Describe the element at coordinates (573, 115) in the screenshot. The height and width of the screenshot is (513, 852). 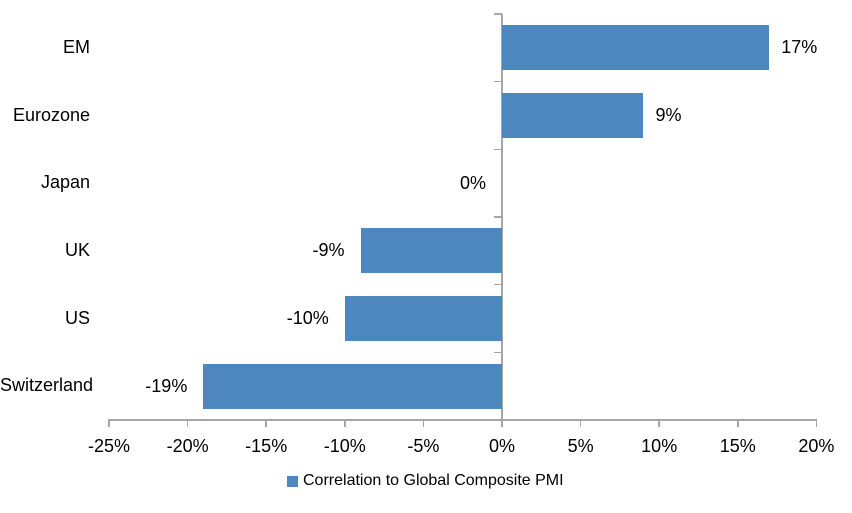
I see `bar-eurozone` at that location.